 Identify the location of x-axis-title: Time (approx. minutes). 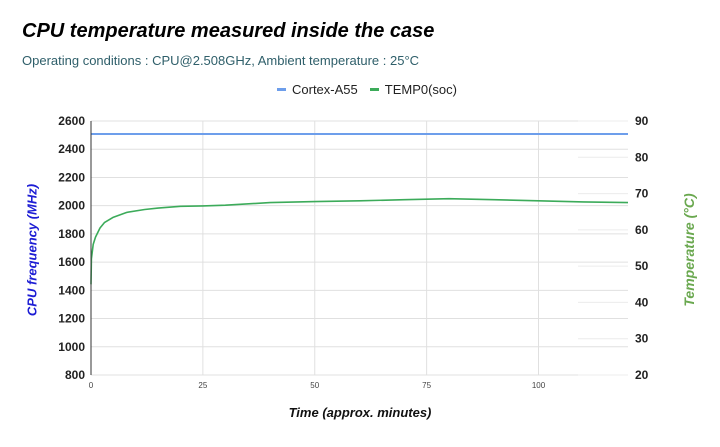
(360, 412).